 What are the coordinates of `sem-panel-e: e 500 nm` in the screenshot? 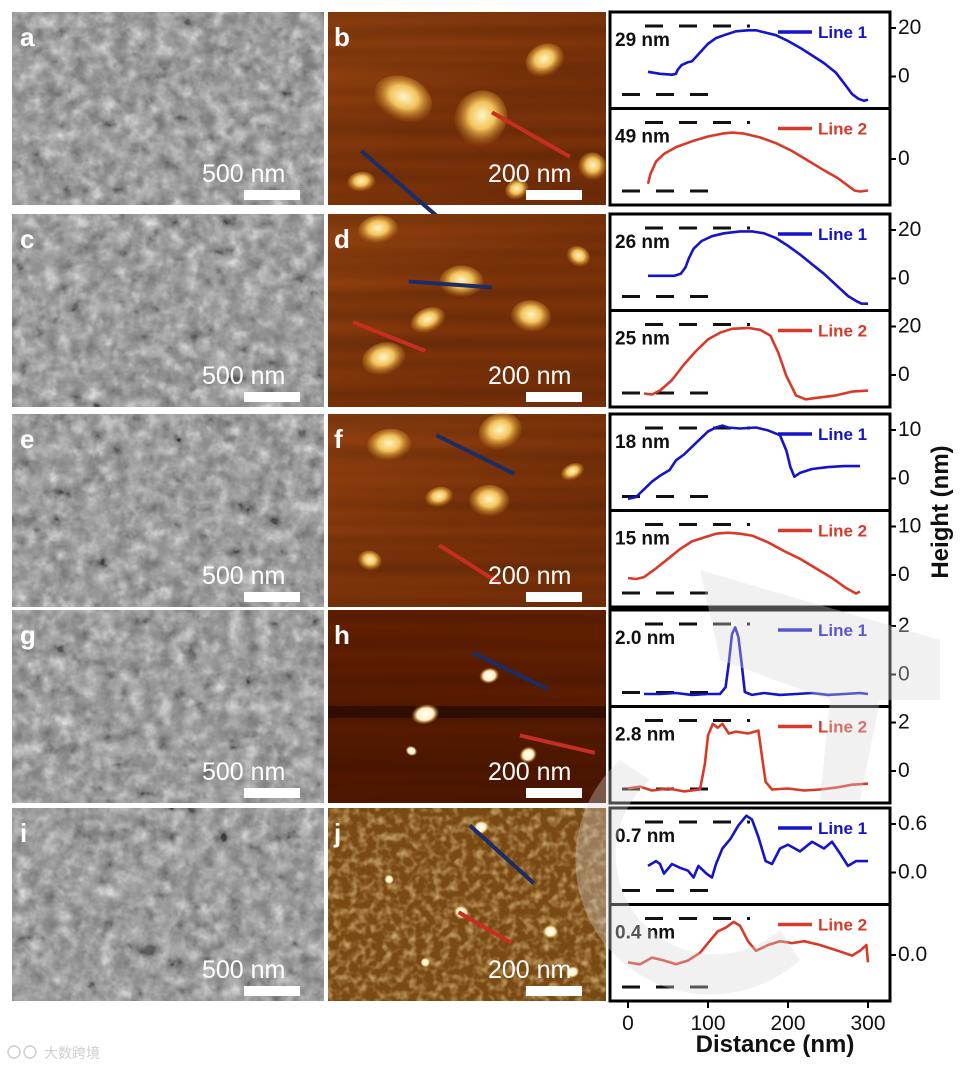 It's located at (168, 510).